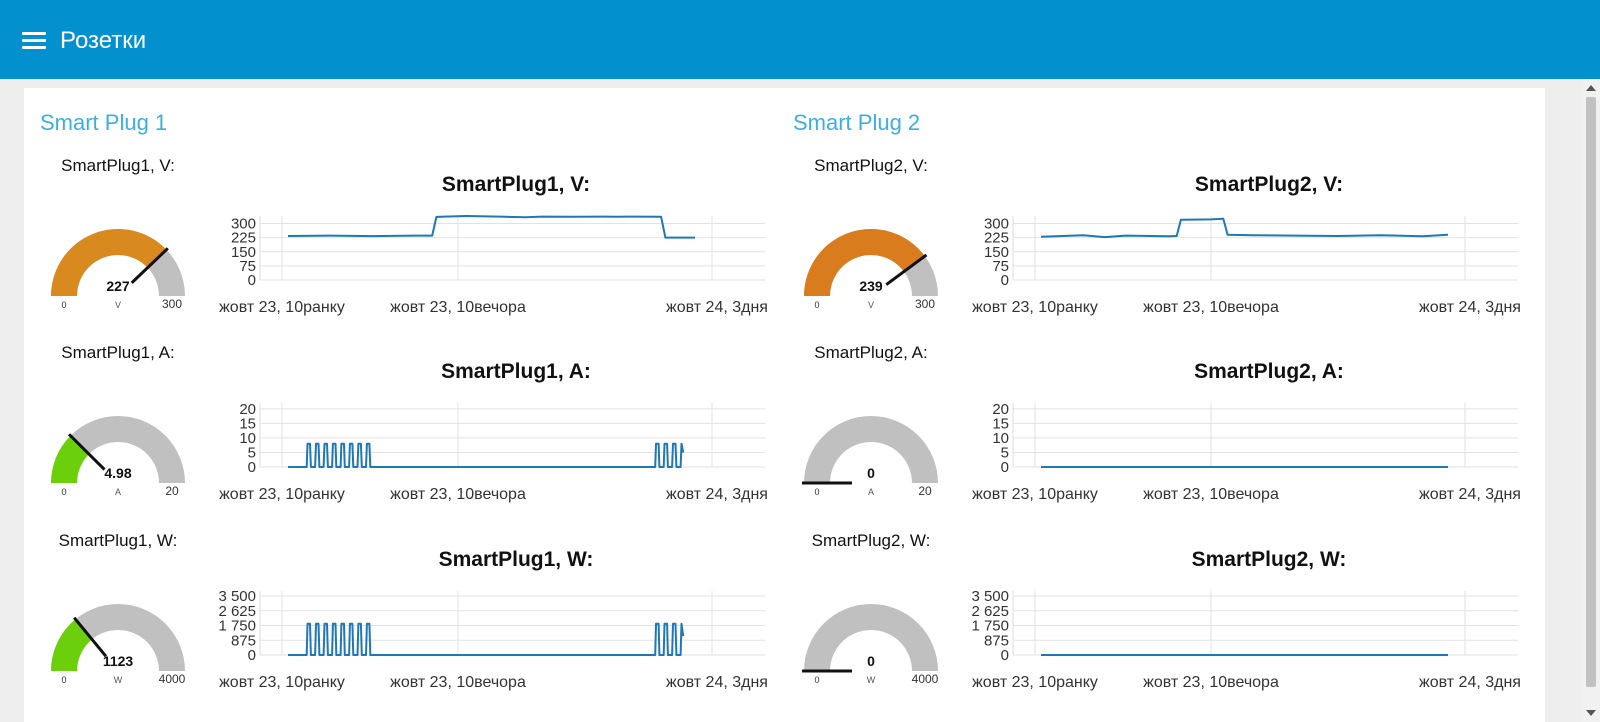 This screenshot has width=1600, height=722. What do you see at coordinates (118, 286) in the screenshot?
I see `gauge-value: 227` at bounding box center [118, 286].